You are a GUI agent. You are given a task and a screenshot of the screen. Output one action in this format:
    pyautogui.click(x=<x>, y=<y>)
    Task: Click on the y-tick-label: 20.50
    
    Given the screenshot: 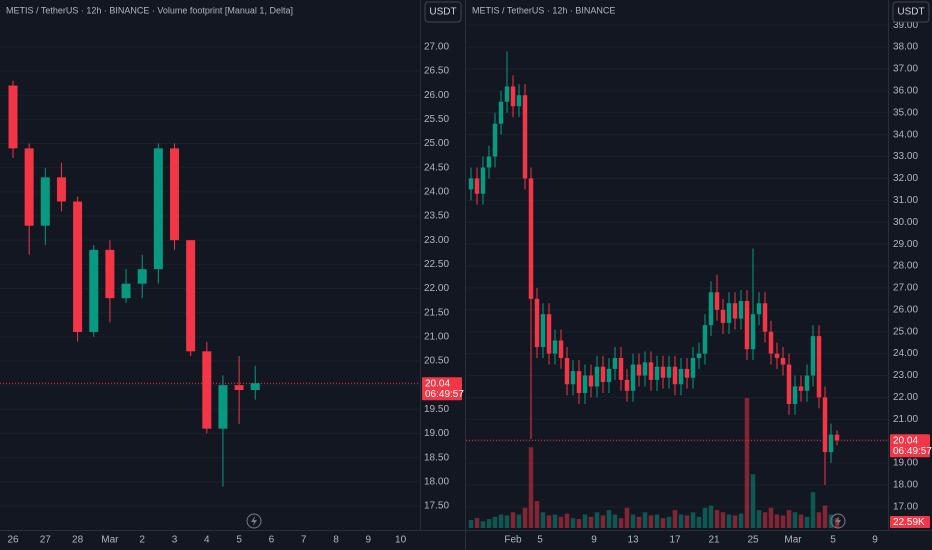 What is the action you would take?
    pyautogui.click(x=436, y=361)
    